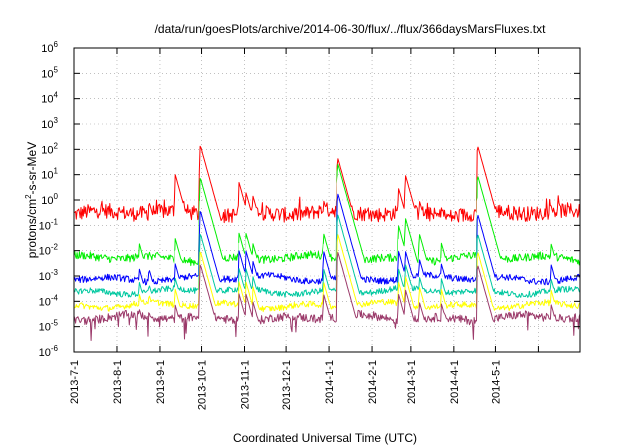  Describe the element at coordinates (287, 385) in the screenshot. I see `x-tick-label: 2013-12-1` at that location.